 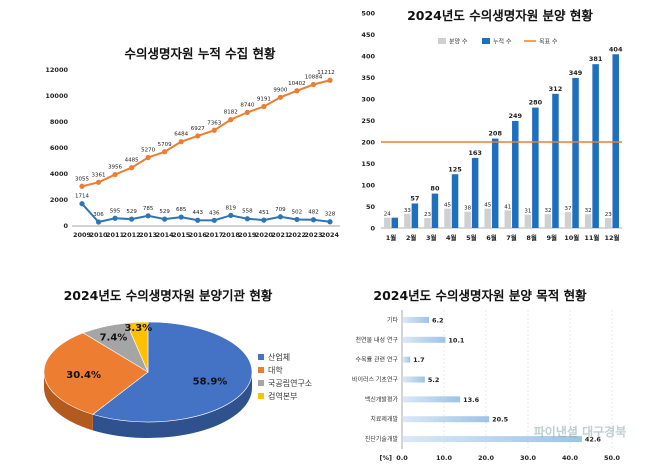 I want to click on chart1-data-label: 685, so click(x=181, y=210).